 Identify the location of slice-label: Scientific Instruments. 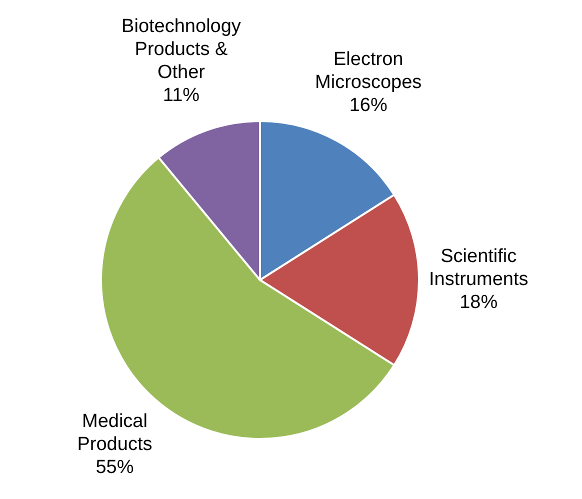
(478, 268).